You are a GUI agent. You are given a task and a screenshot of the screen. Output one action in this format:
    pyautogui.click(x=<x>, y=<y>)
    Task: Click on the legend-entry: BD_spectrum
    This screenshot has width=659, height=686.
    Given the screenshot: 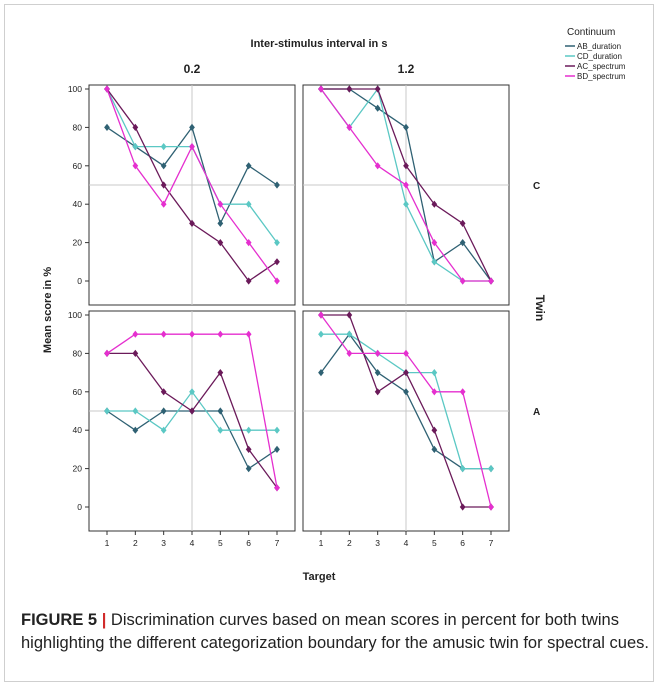 What is the action you would take?
    pyautogui.click(x=601, y=76)
    